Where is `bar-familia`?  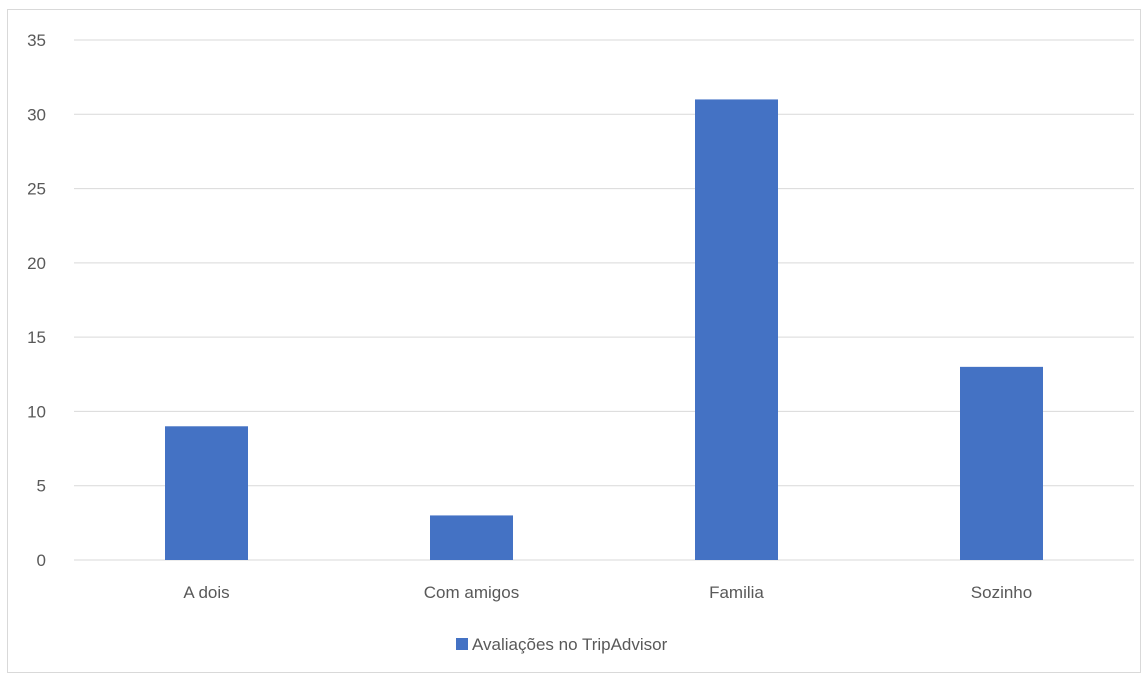 bar-familia is located at coordinates (736, 329).